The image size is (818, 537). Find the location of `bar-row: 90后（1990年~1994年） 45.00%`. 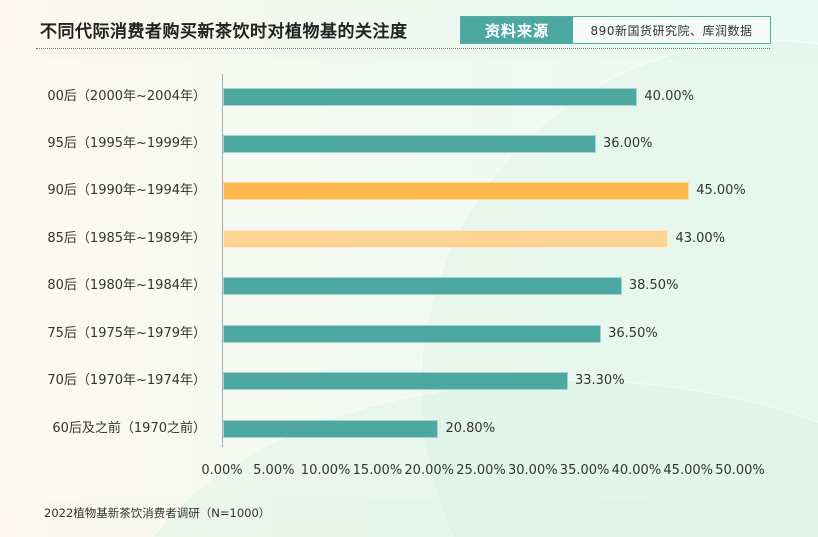

bar-row: 90后（1990年~1994年） 45.00% is located at coordinates (409, 191).